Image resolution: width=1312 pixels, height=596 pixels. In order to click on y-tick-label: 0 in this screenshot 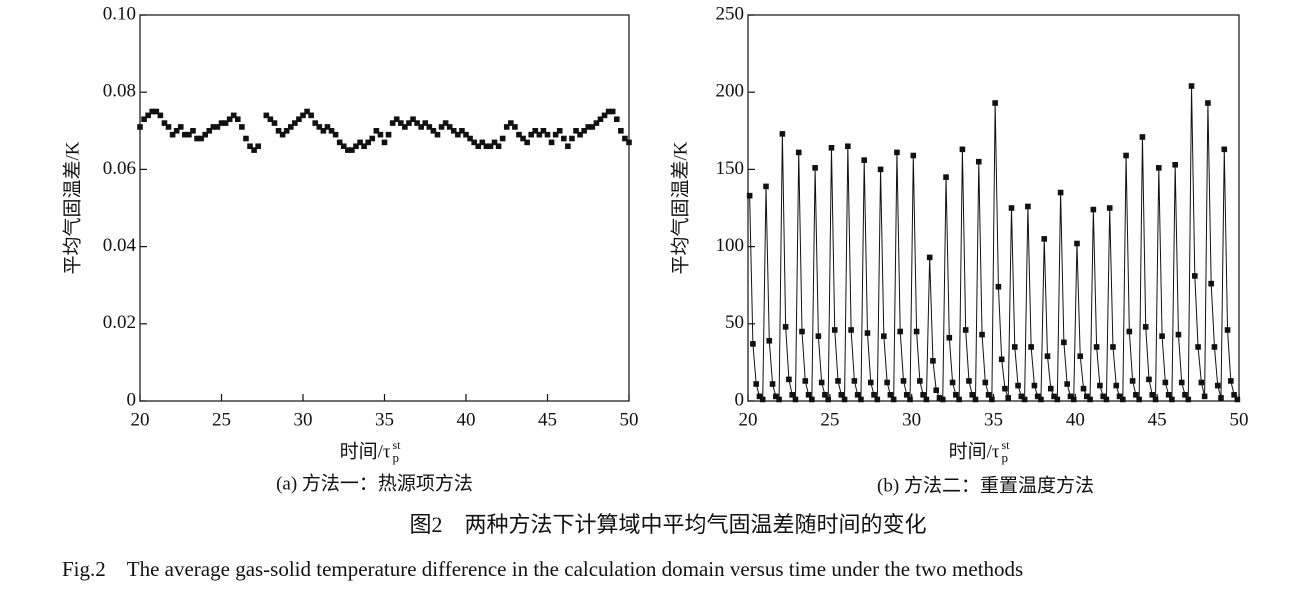, I will do `click(740, 399)`.